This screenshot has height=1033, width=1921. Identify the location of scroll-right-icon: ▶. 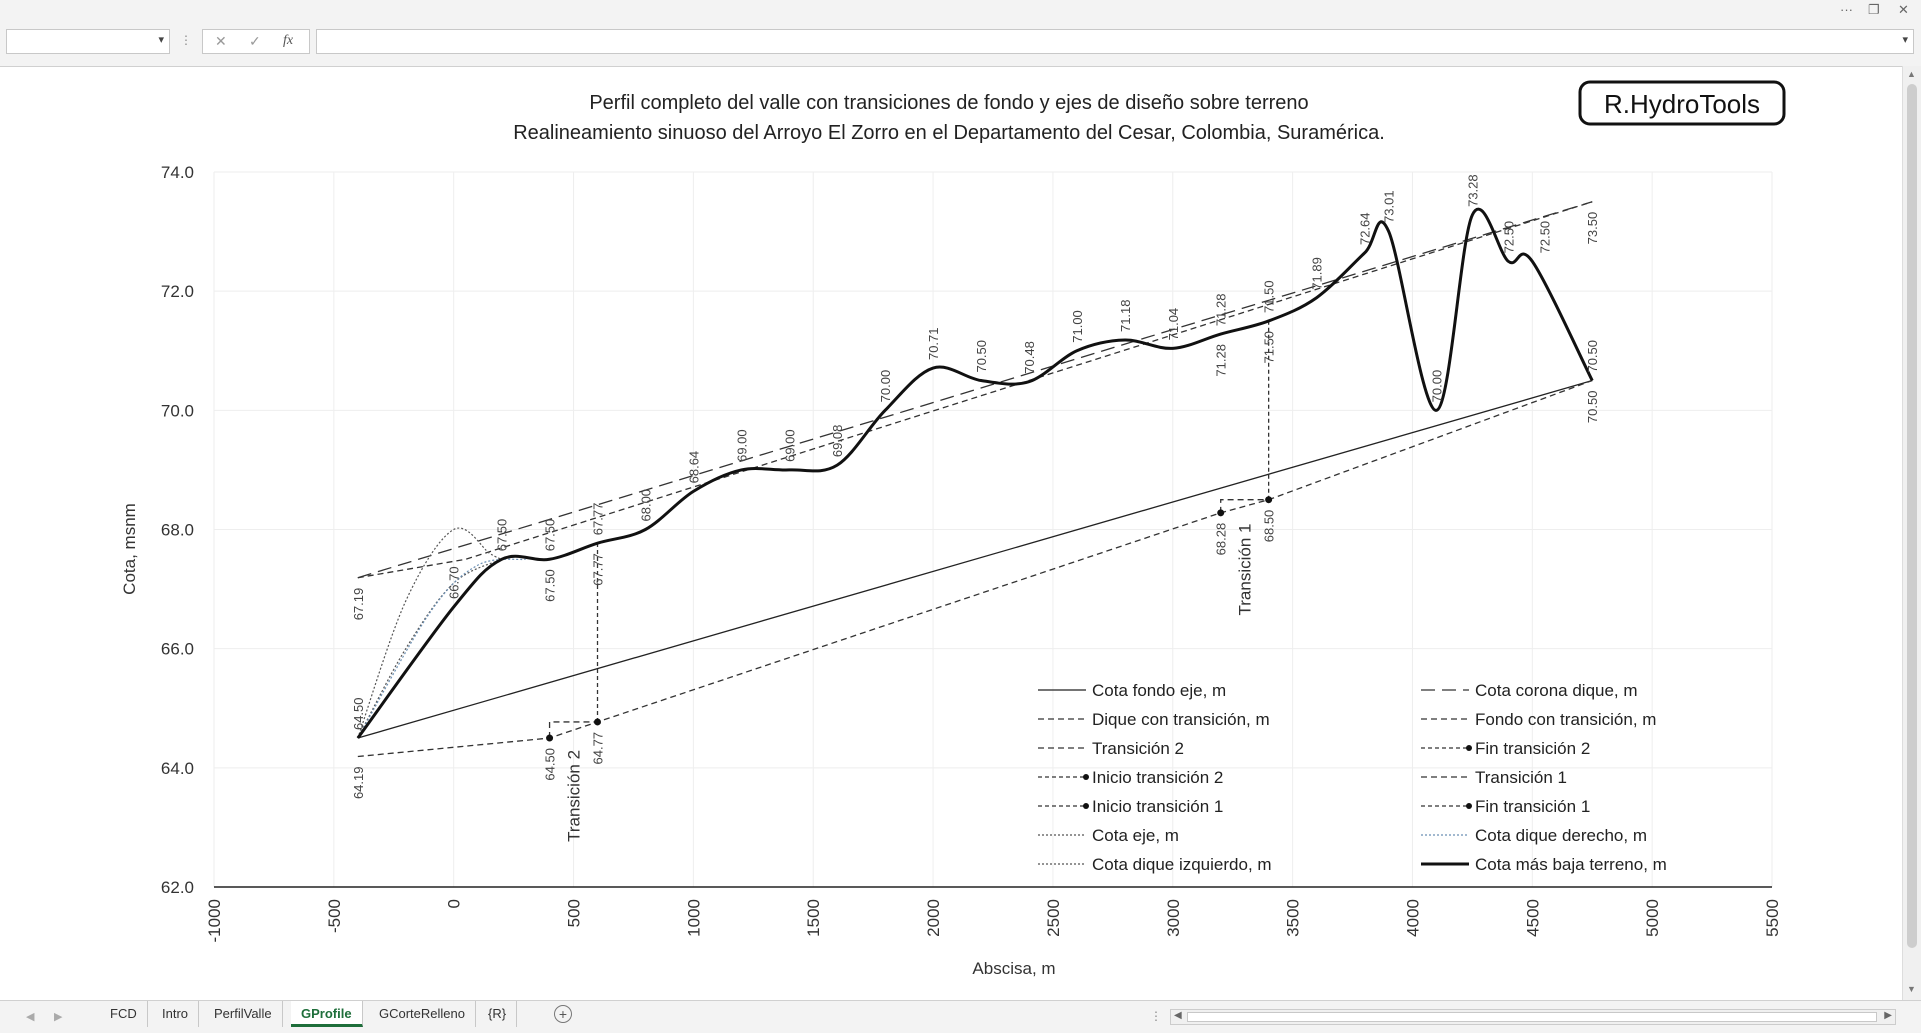
(1888, 1015).